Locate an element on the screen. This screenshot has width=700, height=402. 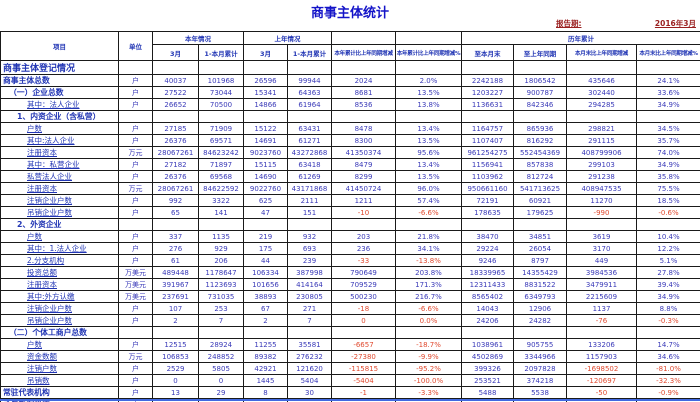
value-cell: 34.5% is located at coordinates (668, 128).